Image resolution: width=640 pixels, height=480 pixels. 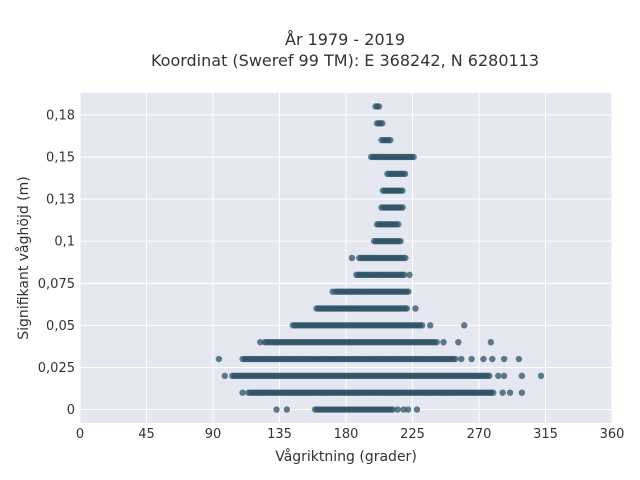 I want to click on y-tick-label: 0,025, so click(x=56, y=368).